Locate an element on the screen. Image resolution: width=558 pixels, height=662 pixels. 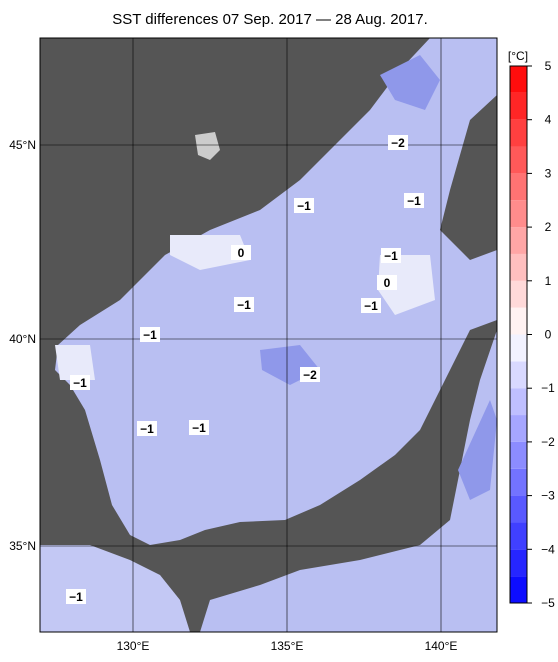
colorbar-tick-label: −5 is located at coordinates (548, 603).